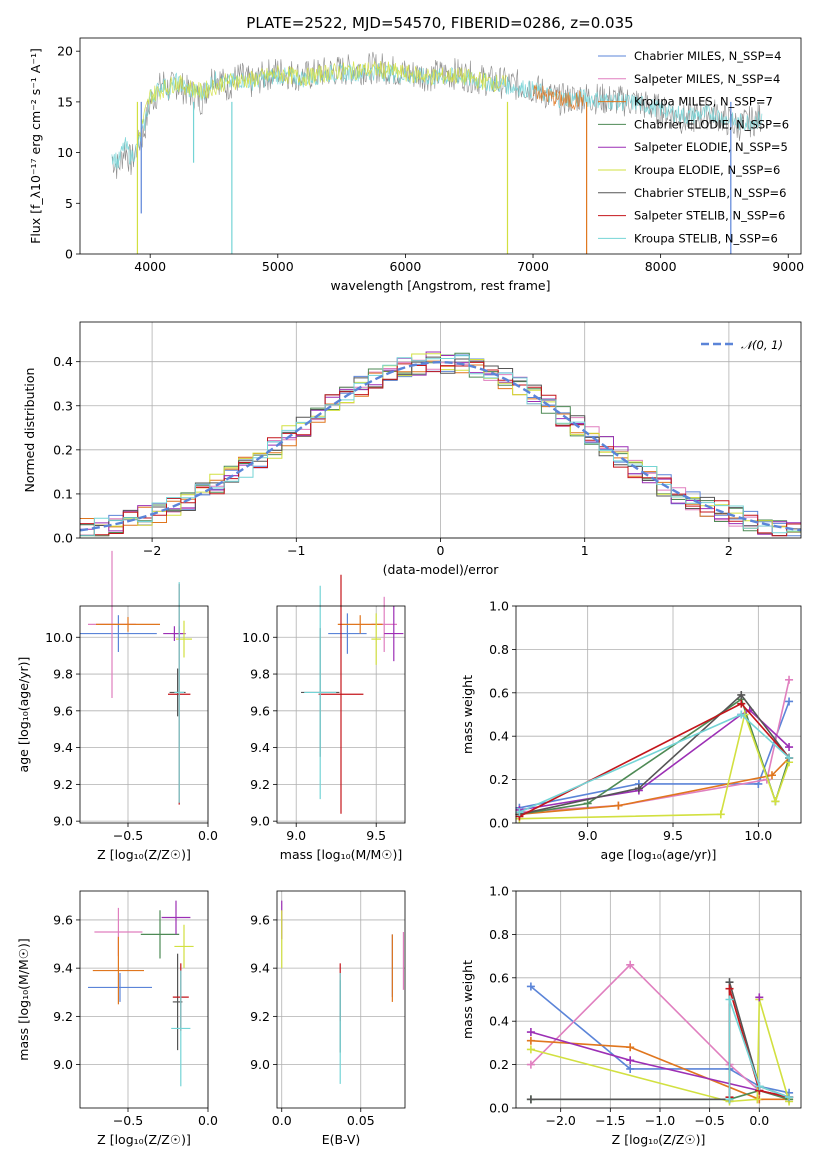 The width and height of the screenshot is (819, 1170). What do you see at coordinates (437, 152) in the screenshot?
I see `spectrum-data` at bounding box center [437, 152].